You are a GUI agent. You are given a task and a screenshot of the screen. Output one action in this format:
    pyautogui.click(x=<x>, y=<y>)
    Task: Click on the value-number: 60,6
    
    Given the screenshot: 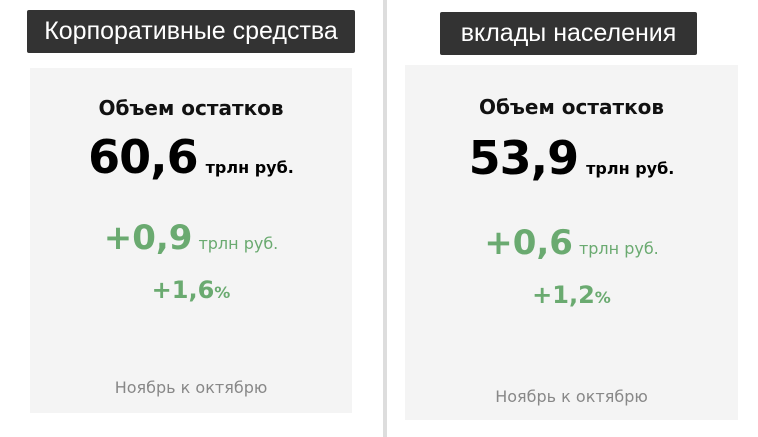 What is the action you would take?
    pyautogui.click(x=143, y=157)
    